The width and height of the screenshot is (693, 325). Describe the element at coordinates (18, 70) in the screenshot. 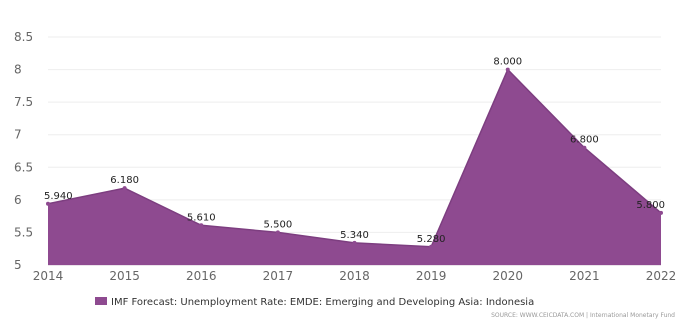

I see `y-tick-label: 8` at that location.